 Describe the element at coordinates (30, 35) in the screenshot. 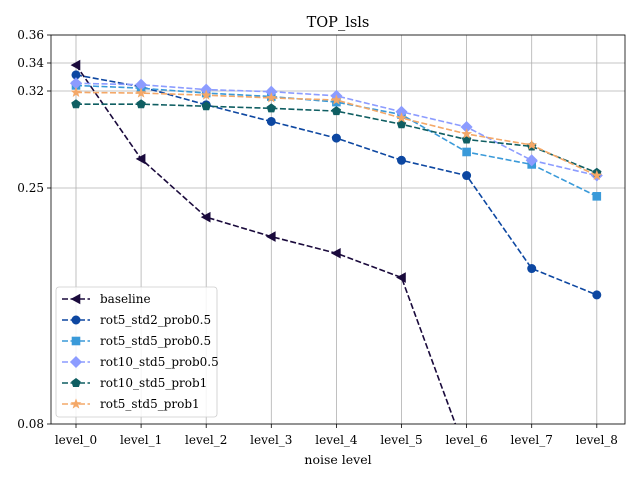

I see `y-tick-label: 0.36` at that location.